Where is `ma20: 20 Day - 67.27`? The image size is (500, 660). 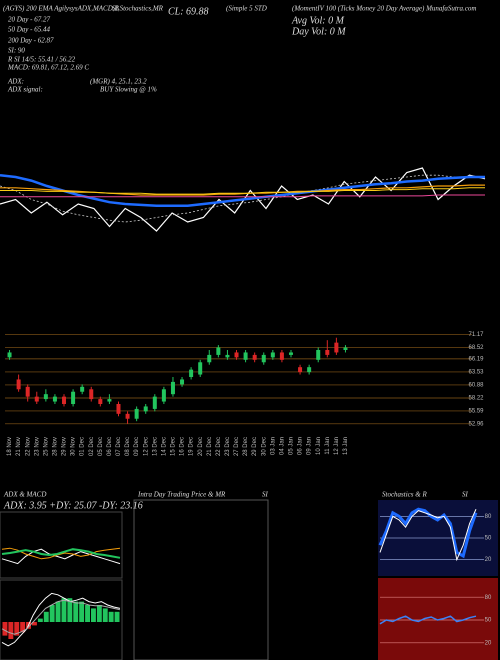 ma20: 20 Day - 67.27 is located at coordinates (29, 20).